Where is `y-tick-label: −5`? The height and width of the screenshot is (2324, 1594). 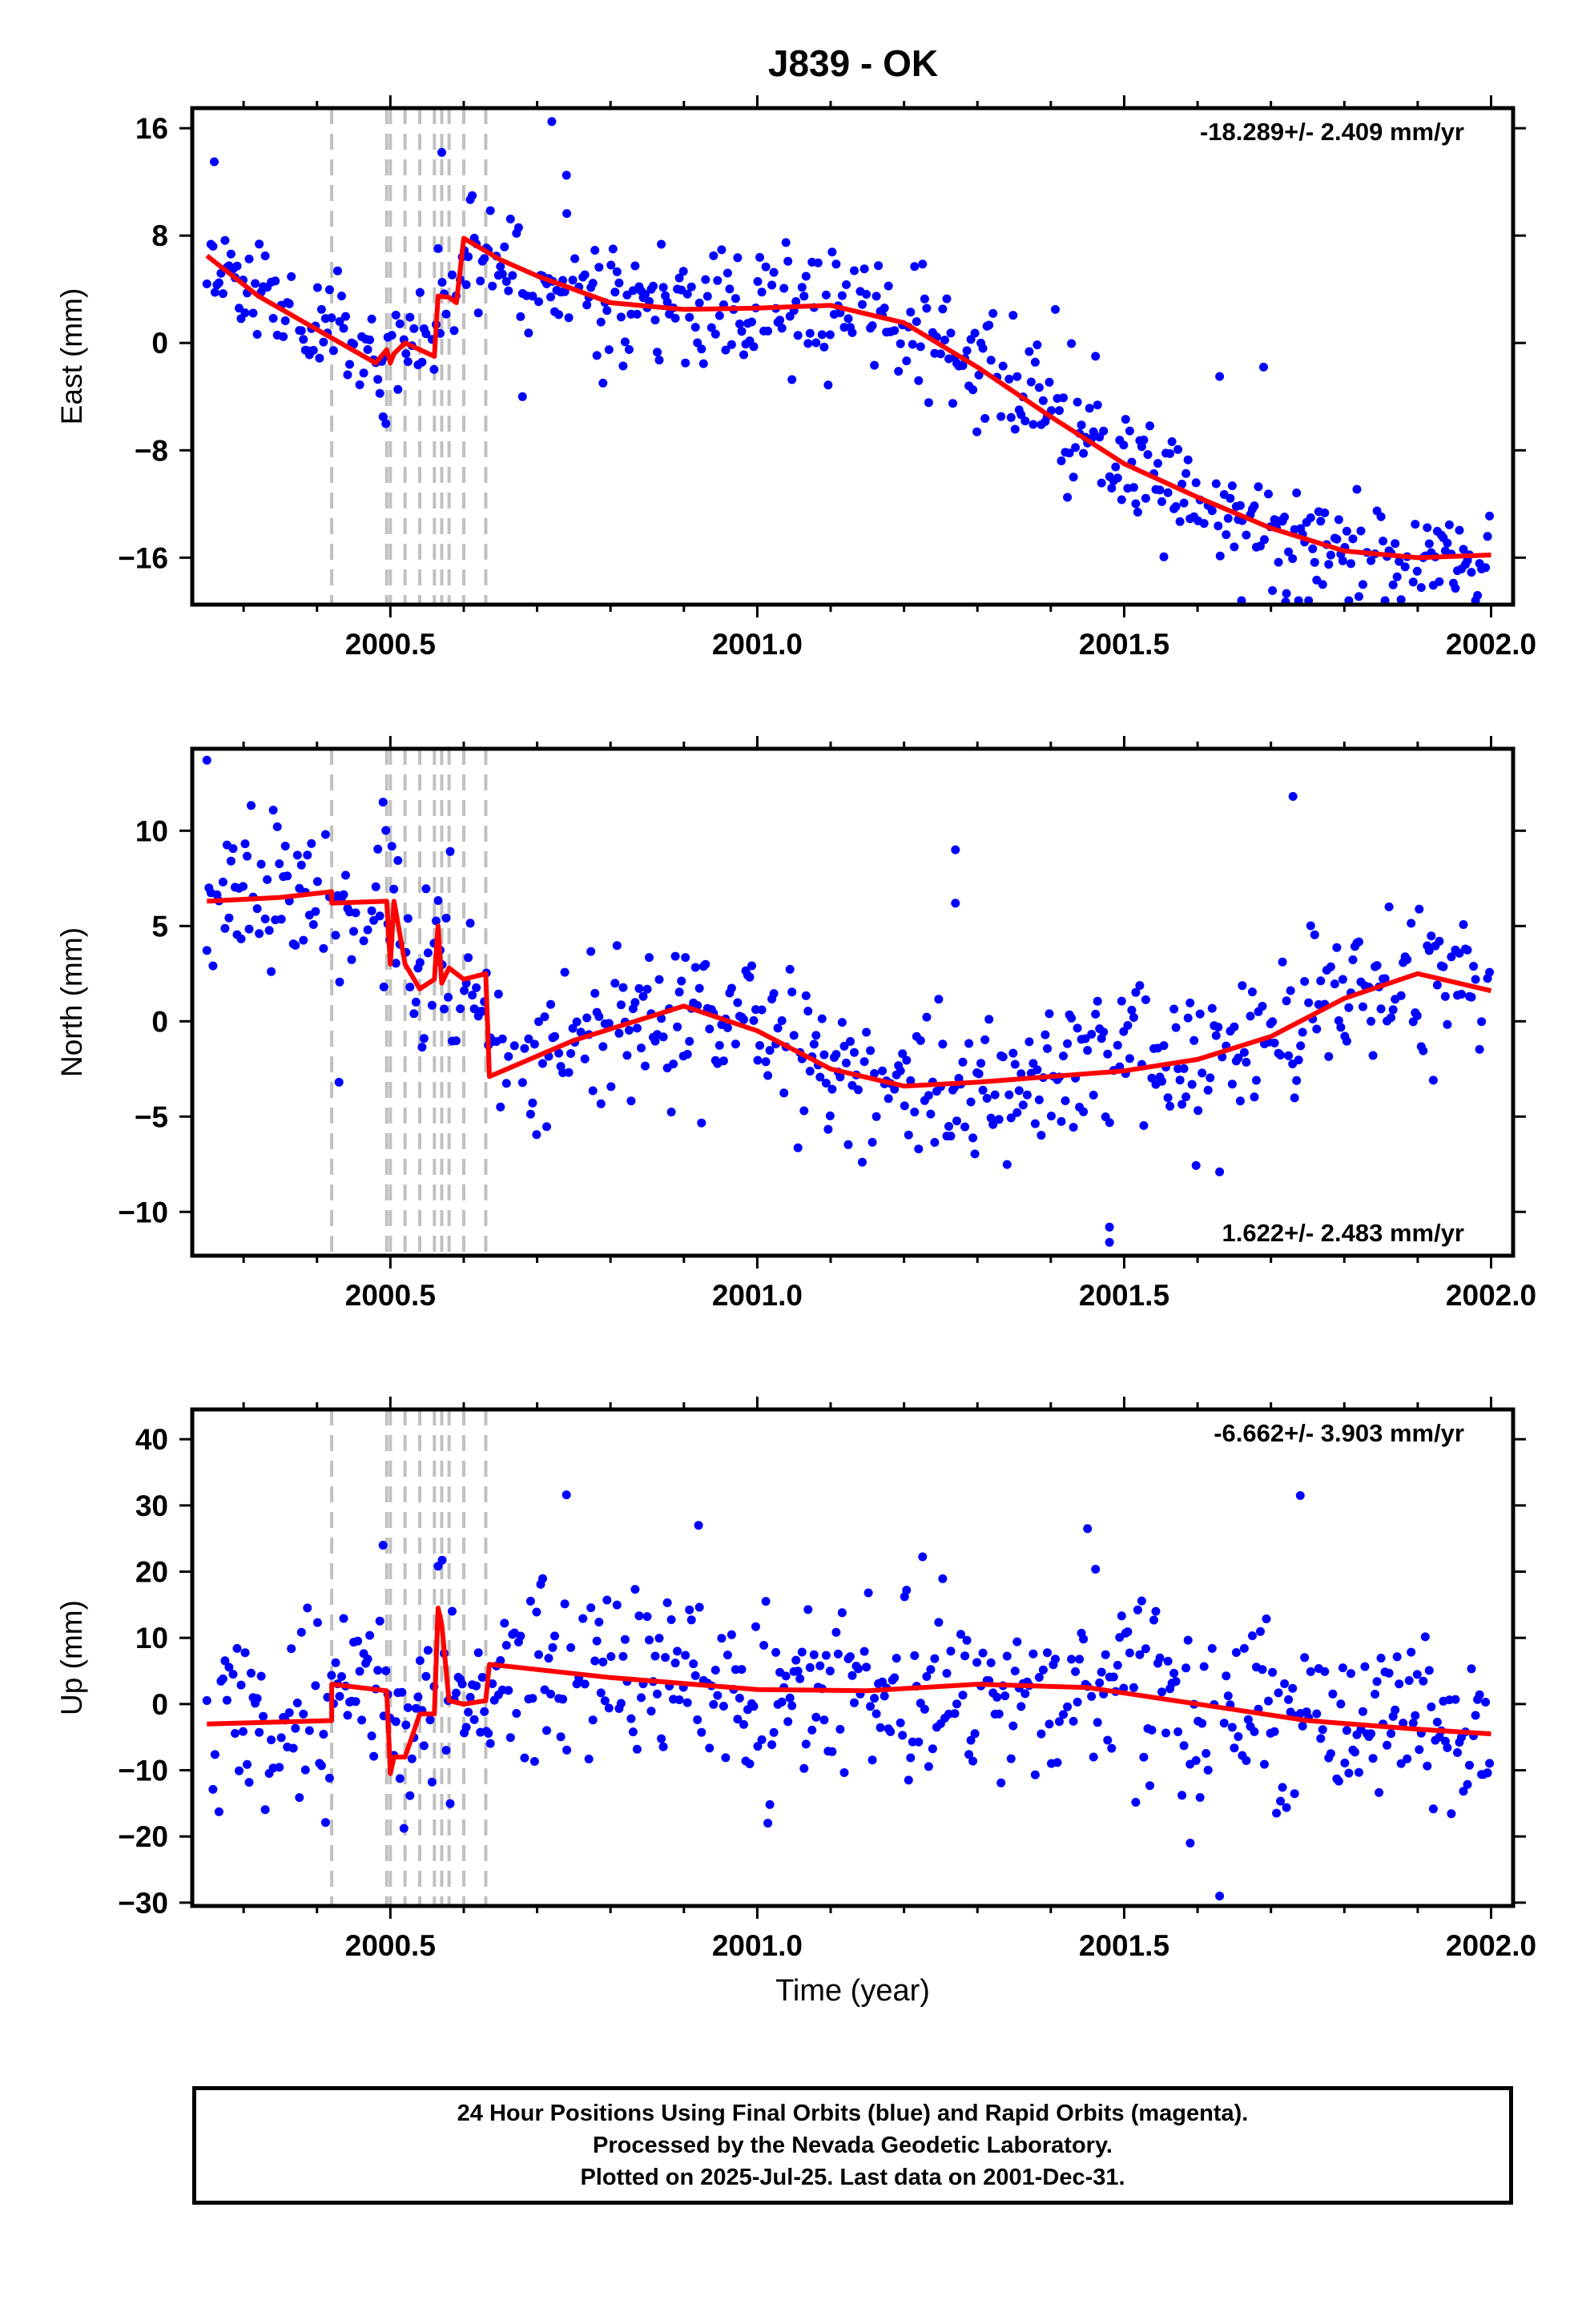 y-tick-label: −5 is located at coordinates (151, 1116).